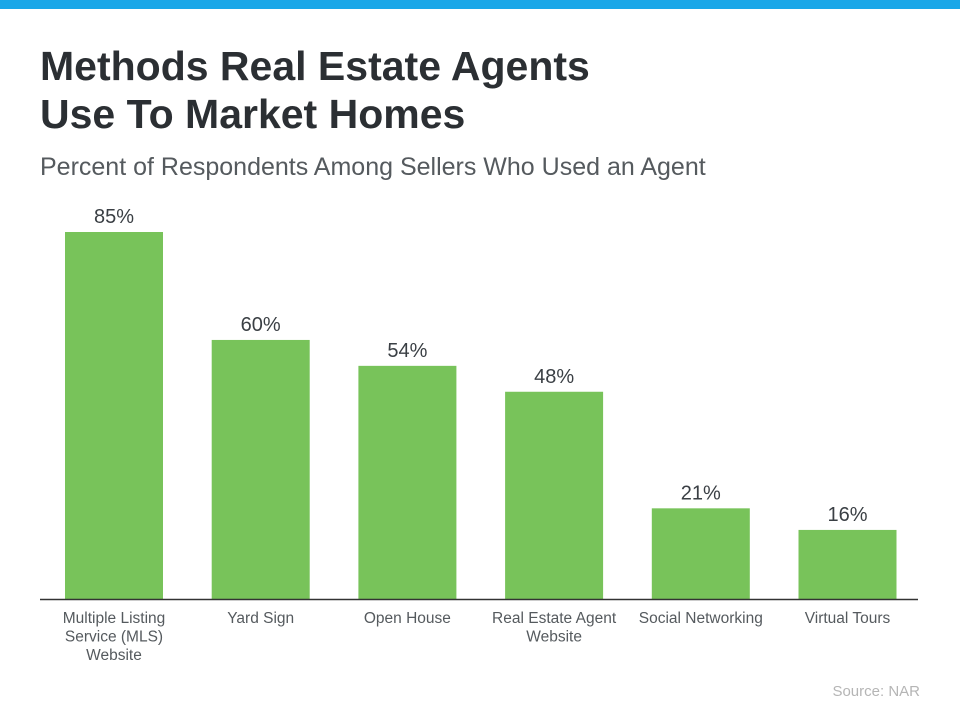  Describe the element at coordinates (480, 4) in the screenshot. I see `top-accent-bar` at that location.